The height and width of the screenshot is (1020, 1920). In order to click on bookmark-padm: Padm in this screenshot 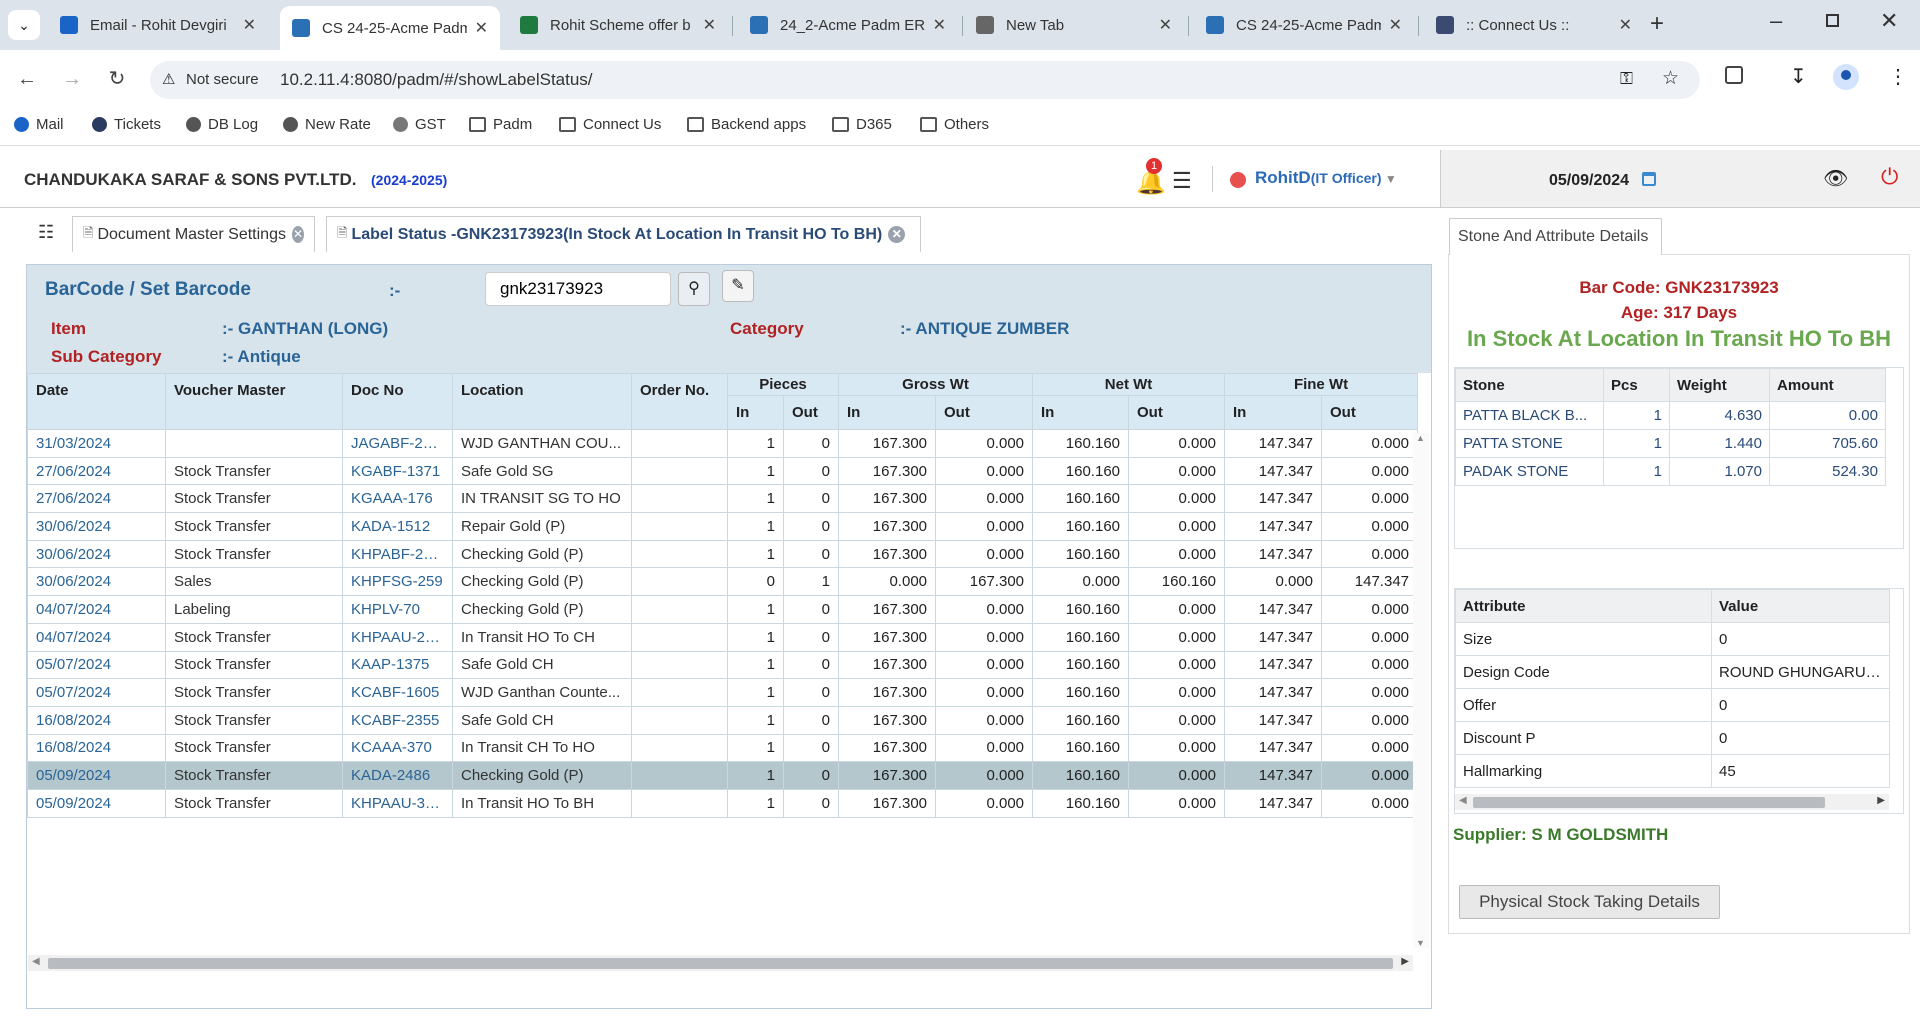, I will do `click(500, 124)`.